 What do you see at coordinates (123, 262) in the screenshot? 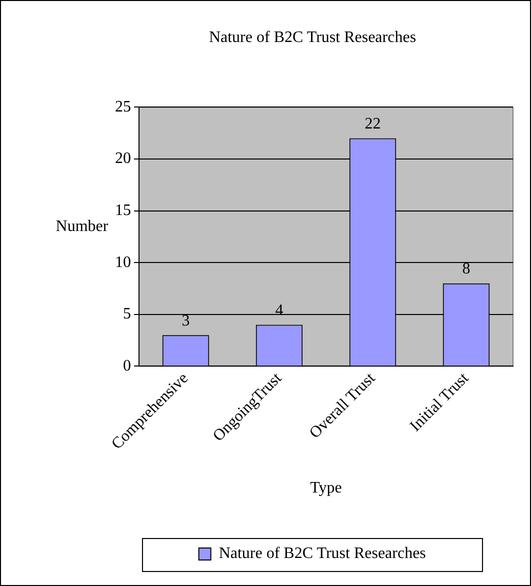
I see `y-tick-label: 10` at bounding box center [123, 262].